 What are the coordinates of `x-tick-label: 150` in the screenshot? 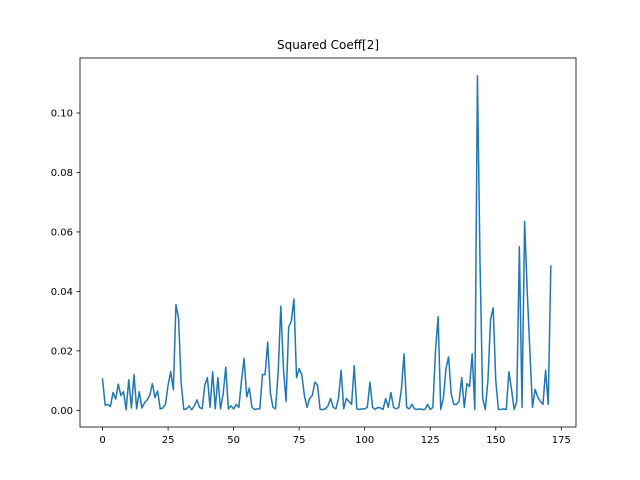 It's located at (495, 440).